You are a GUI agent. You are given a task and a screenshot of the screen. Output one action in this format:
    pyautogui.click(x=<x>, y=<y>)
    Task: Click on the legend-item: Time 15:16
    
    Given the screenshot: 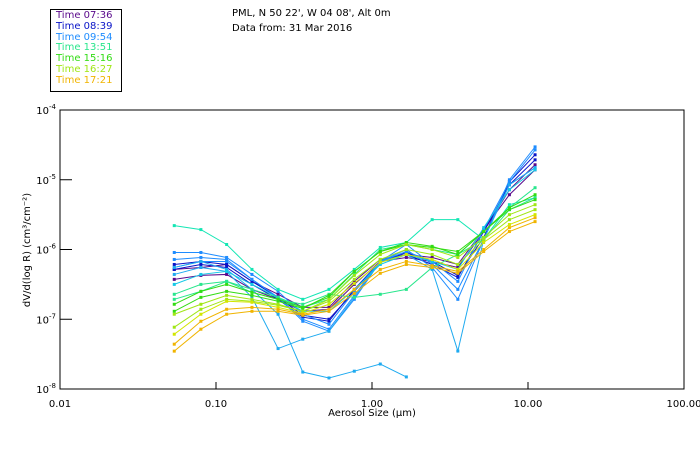 What is the action you would take?
    pyautogui.click(x=84, y=59)
    